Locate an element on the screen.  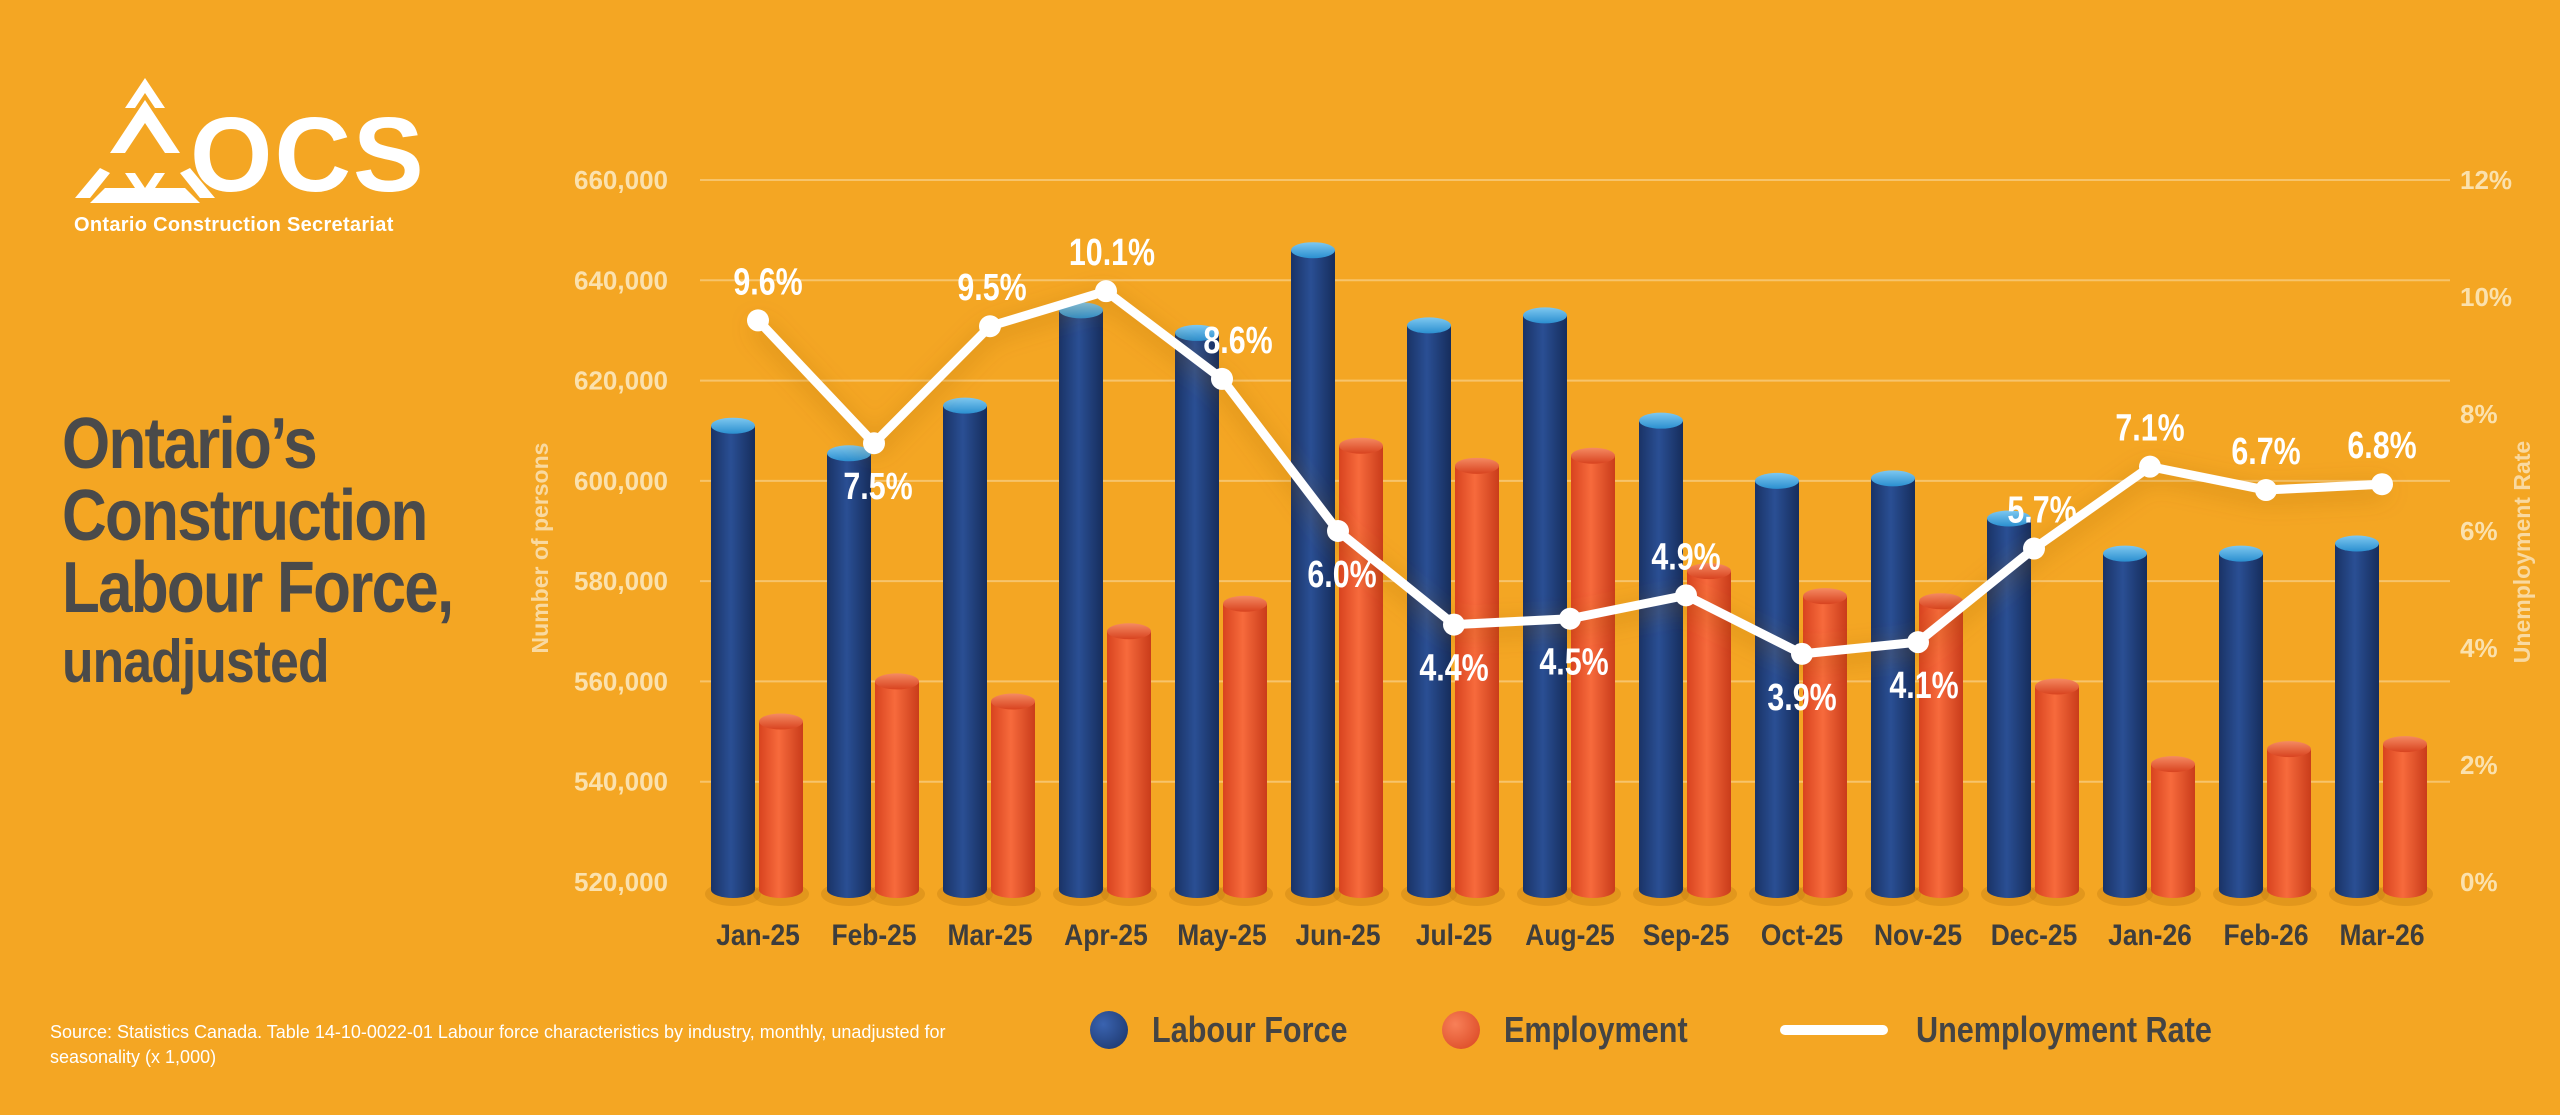
y-tick-label: 660,000 is located at coordinates (621, 180).